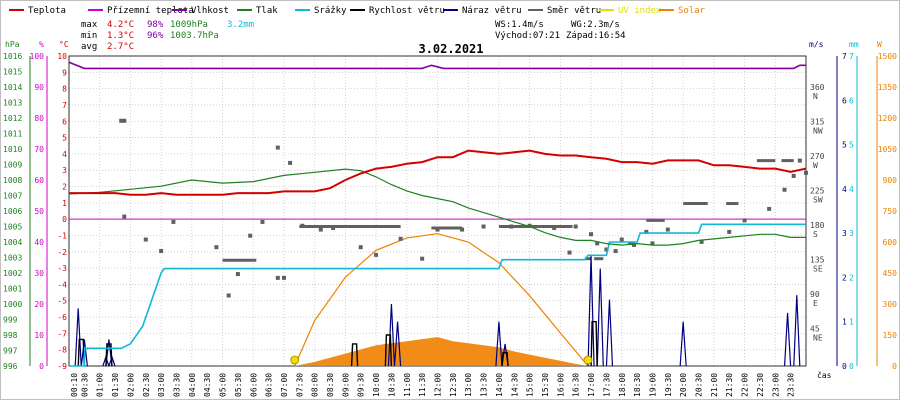  Describe the element at coordinates (12, 118) in the screenshot. I see `axis-hpa-tick: 1012` at that location.